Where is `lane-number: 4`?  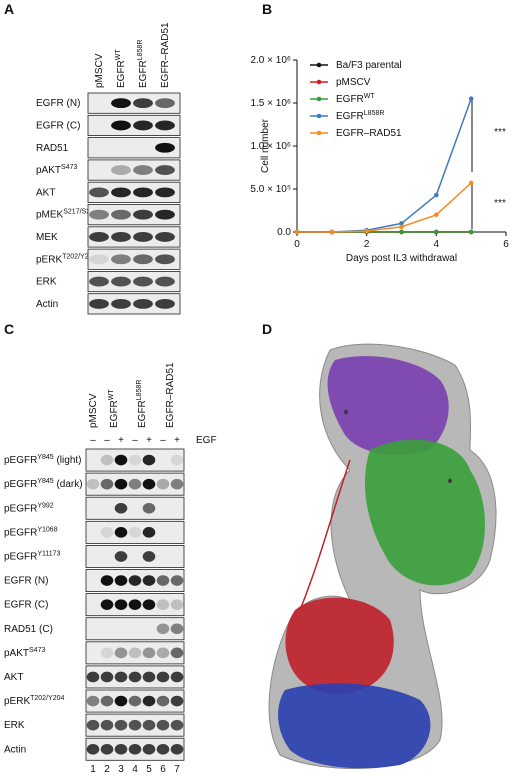
lane-number: 4 is located at coordinates (135, 769).